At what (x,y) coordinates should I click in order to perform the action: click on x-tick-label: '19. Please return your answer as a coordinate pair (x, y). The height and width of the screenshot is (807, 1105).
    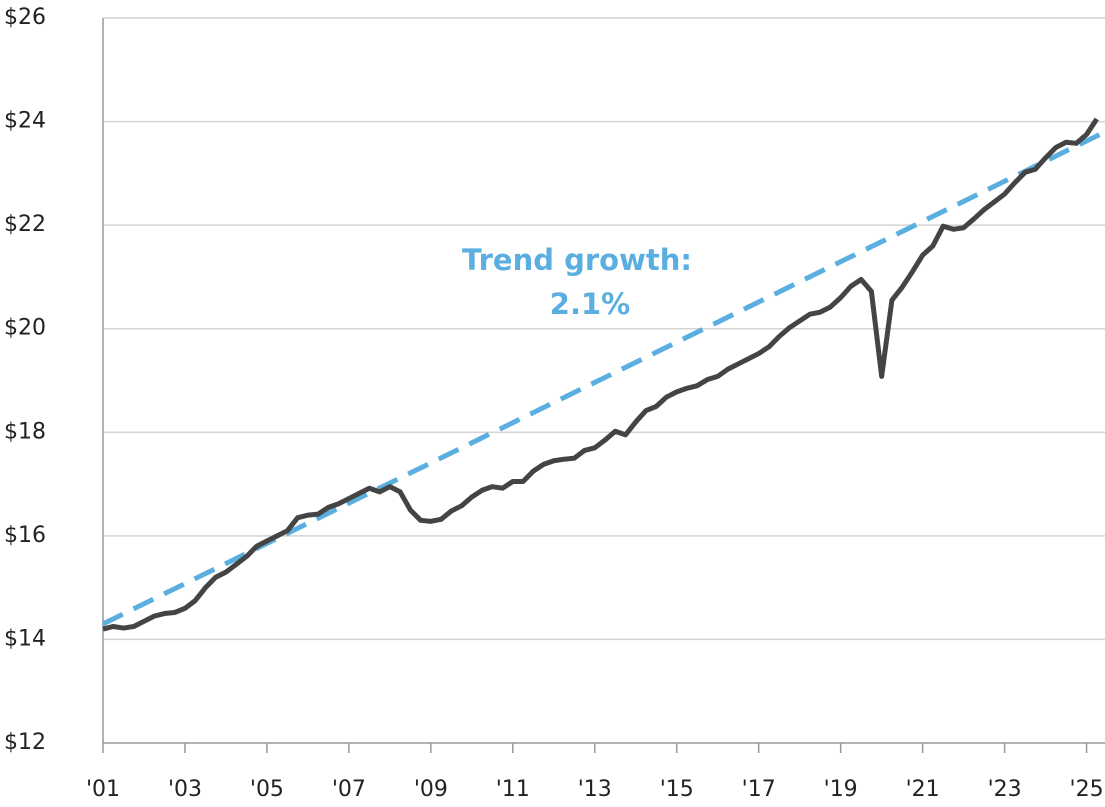
    Looking at the image, I should click on (841, 789).